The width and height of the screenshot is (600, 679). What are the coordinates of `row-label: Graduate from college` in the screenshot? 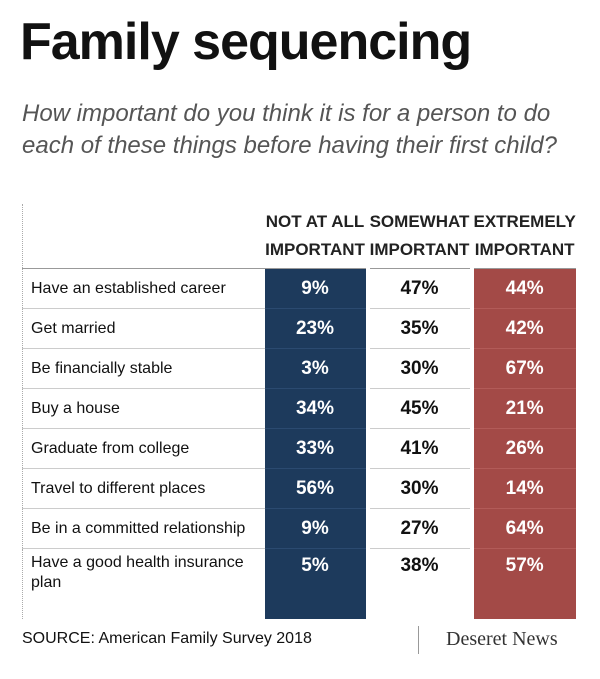 It's located at (143, 448).